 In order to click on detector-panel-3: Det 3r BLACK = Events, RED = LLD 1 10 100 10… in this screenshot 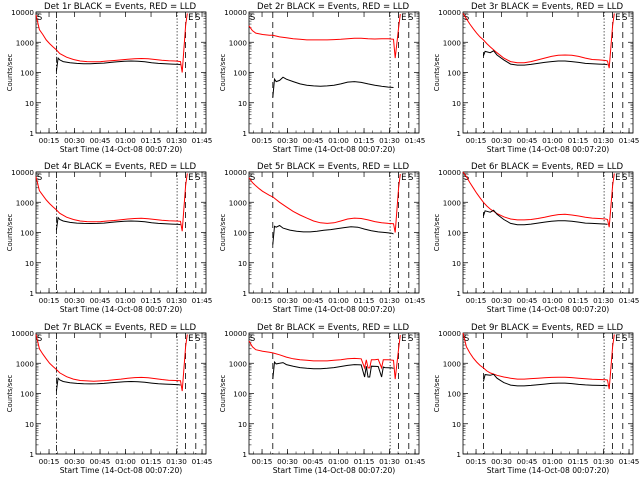, I will do `click(536, 78)`.